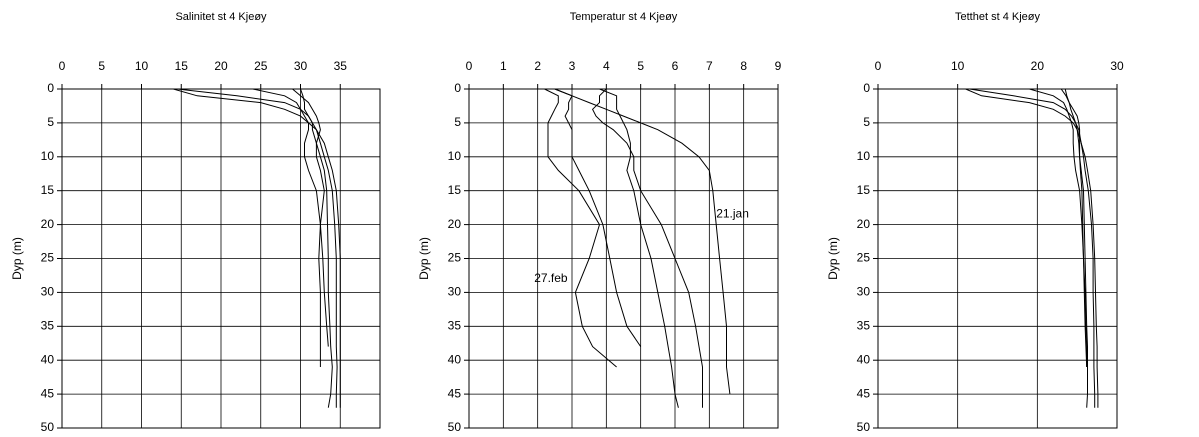  I want to click on x-tick-label: 1, so click(503, 66).